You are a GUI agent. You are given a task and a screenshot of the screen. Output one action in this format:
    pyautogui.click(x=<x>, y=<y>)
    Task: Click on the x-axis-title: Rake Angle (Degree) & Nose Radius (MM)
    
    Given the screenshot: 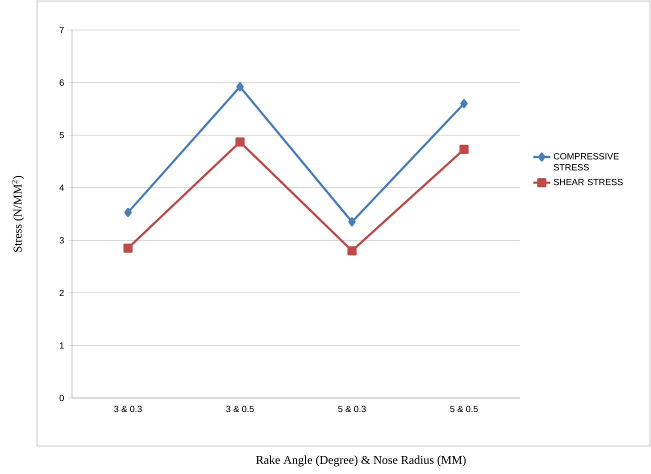 What is the action you would take?
    pyautogui.click(x=361, y=461)
    